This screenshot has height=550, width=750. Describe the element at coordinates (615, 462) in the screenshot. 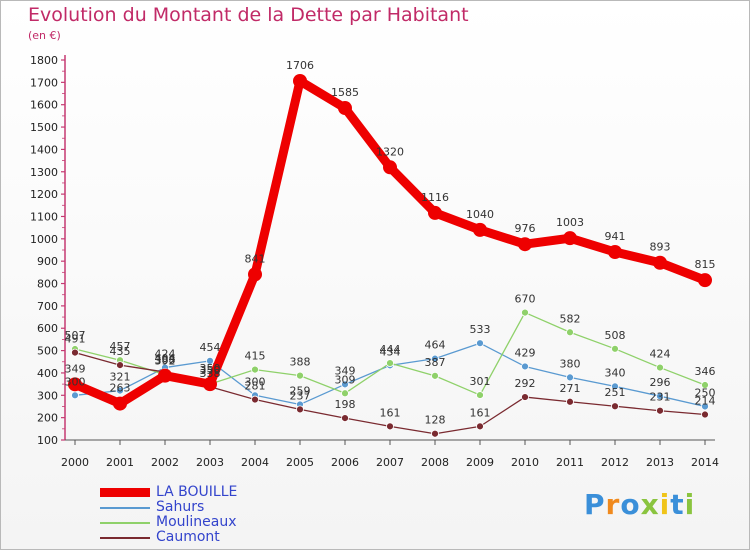

I see `x-tick-label: 2012` at that location.